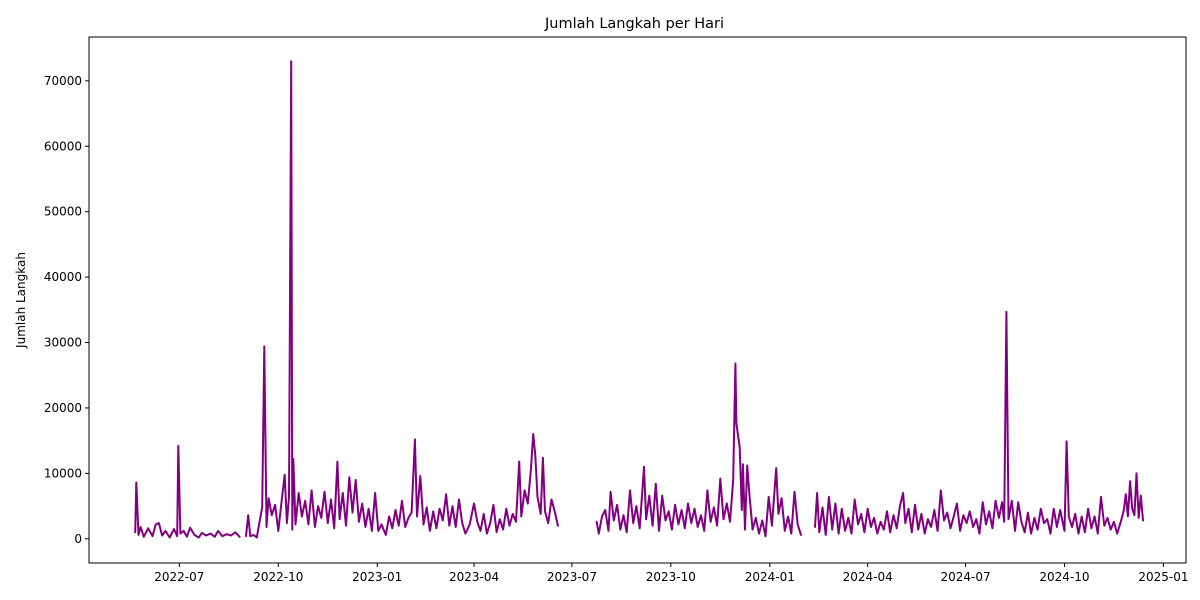 Image resolution: width=1200 pixels, height=600 pixels. I want to click on y-axis-label: Jumlah Langkah, so click(21, 300).